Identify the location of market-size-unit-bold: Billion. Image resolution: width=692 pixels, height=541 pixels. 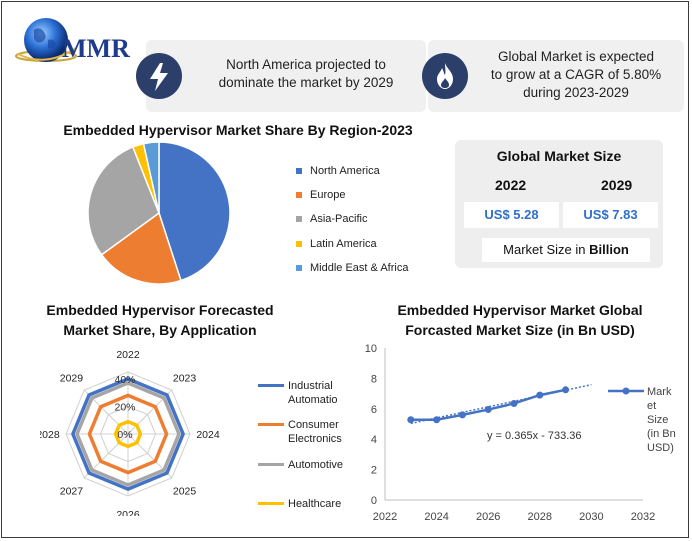
(609, 249).